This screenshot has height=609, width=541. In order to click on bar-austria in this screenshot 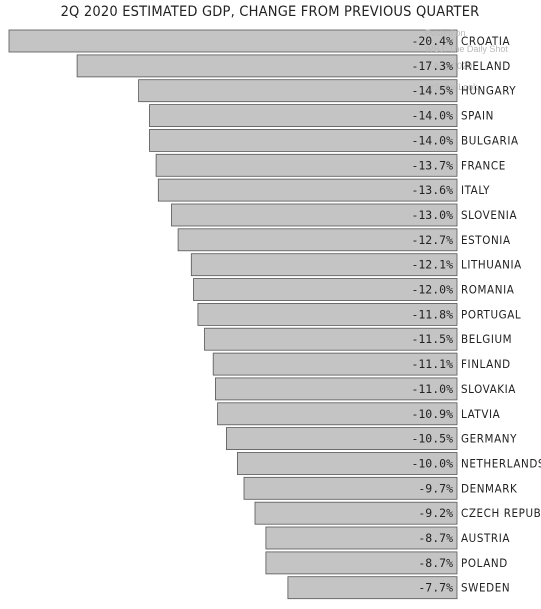, I will do `click(361, 538)`.